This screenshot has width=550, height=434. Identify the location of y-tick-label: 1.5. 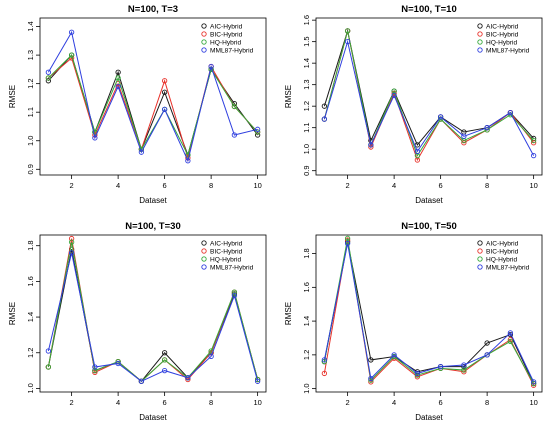
(306, 41).